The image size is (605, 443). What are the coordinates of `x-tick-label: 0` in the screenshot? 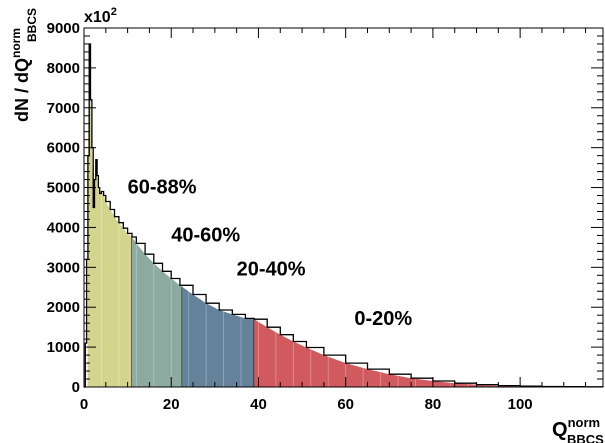 It's located at (84, 404).